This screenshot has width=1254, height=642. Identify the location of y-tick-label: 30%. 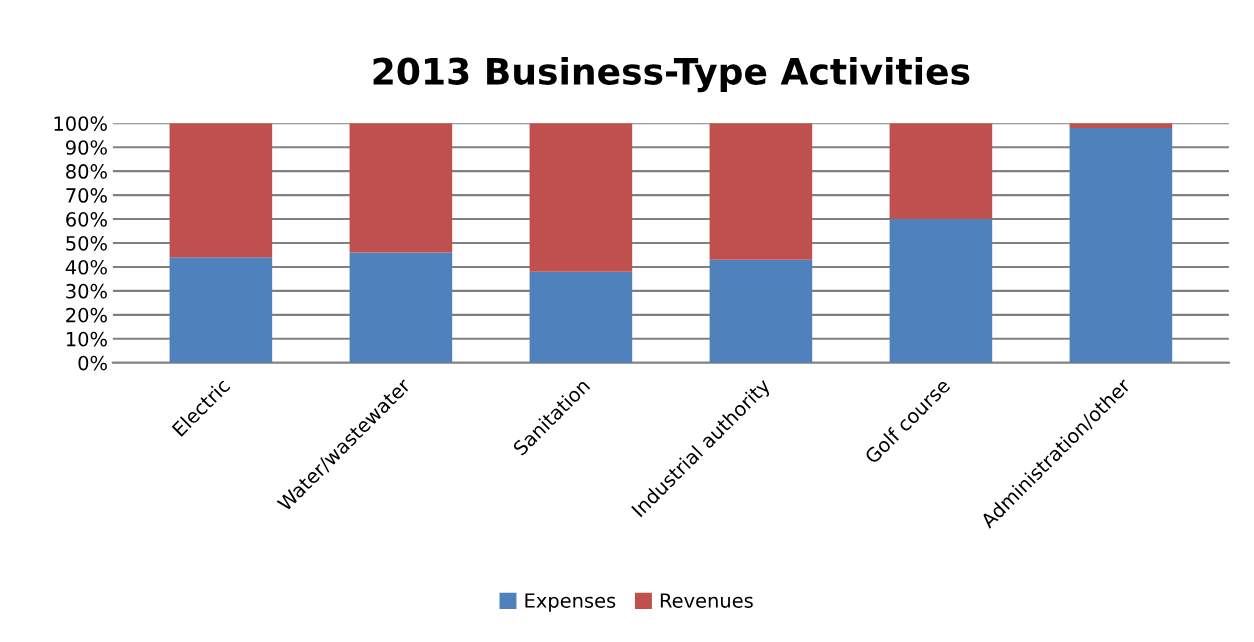
(86, 291).